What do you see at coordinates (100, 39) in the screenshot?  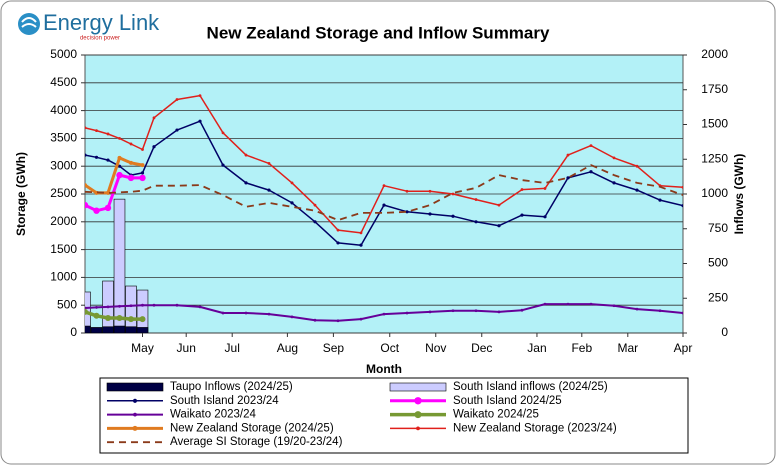 I see `logo-tagline: decision power` at bounding box center [100, 39].